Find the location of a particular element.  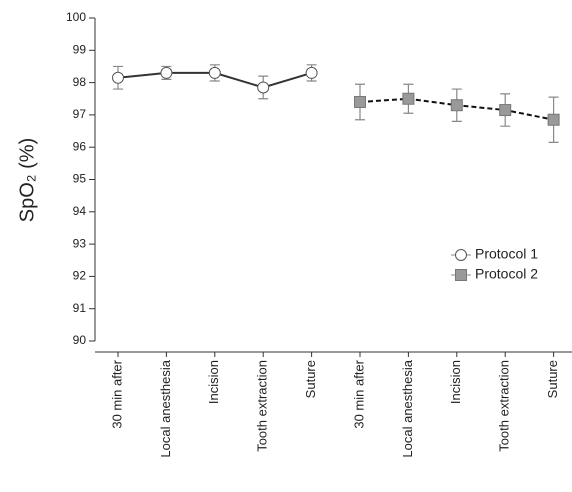

y-tick-label: 97 is located at coordinates (80, 114).